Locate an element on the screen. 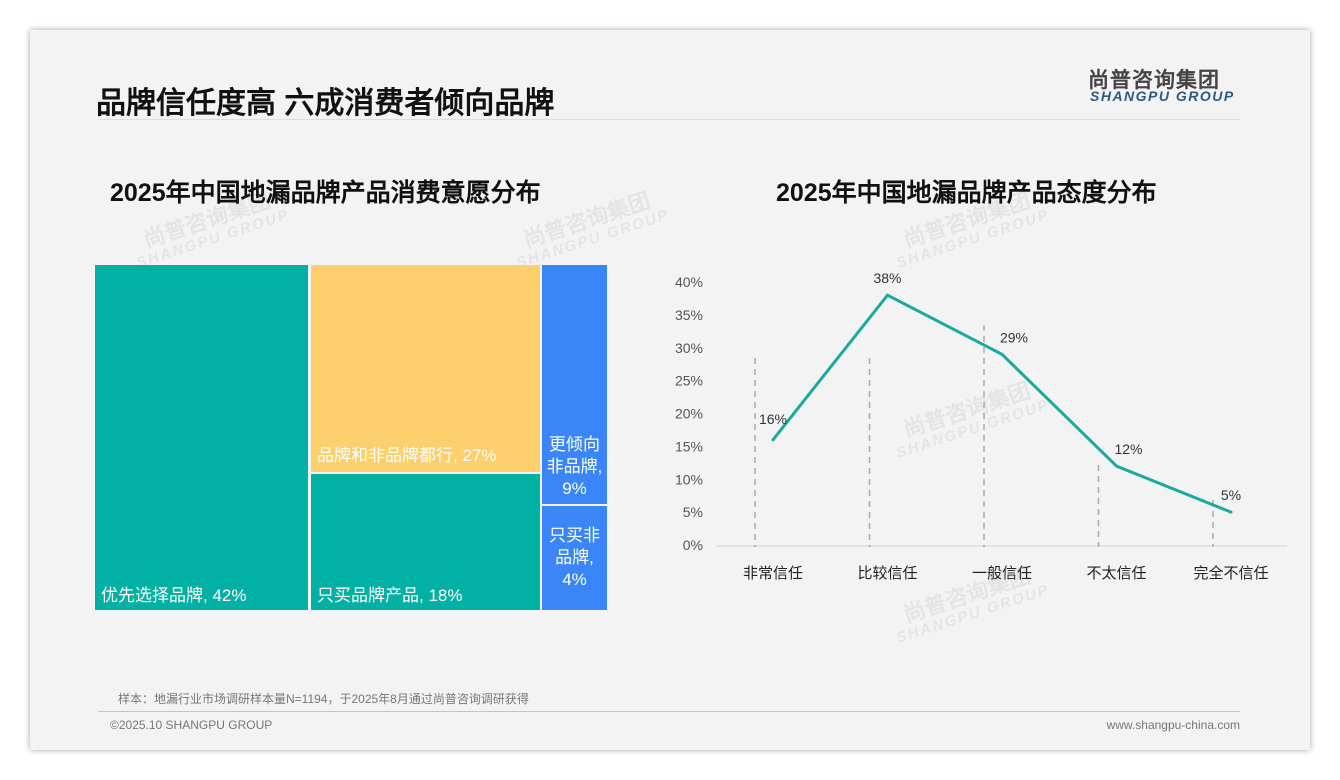 This screenshot has height=780, width=1340. treemap-cell: 品牌和非品牌都行, 27% is located at coordinates (425, 368).